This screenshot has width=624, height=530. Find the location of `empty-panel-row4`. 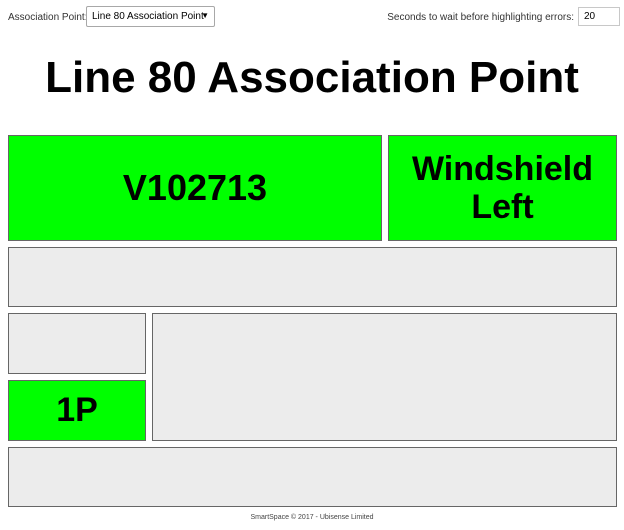

empty-panel-row4 is located at coordinates (312, 477).